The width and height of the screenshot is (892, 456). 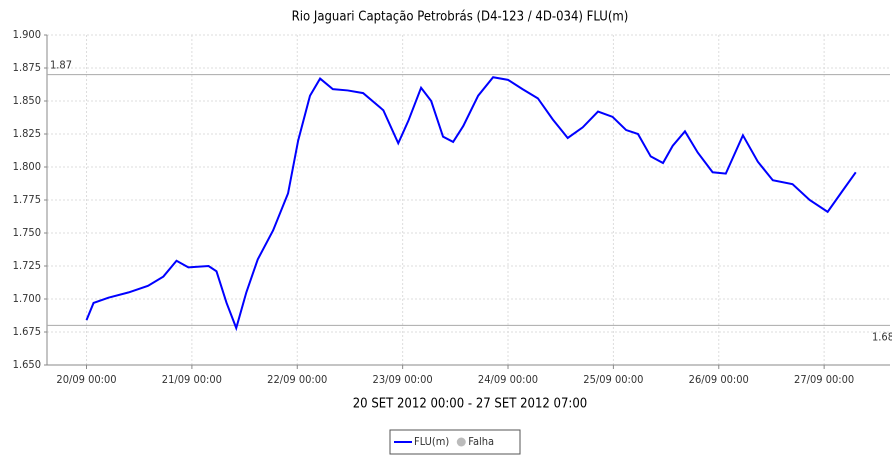 What do you see at coordinates (882, 336) in the screenshot?
I see `marker-label: 1.68` at bounding box center [882, 336].